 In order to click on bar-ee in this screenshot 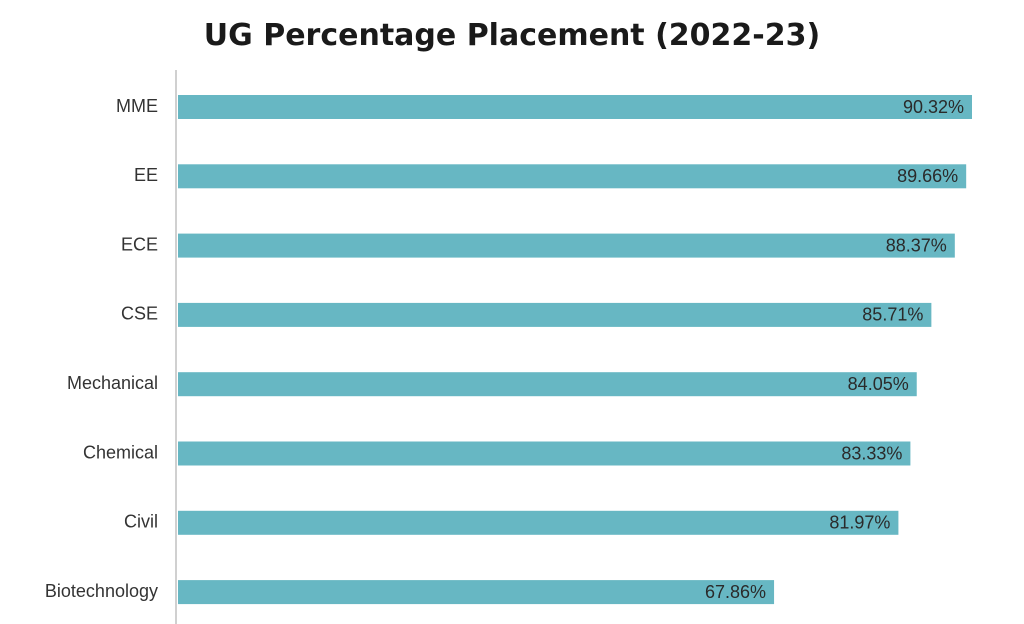, I will do `click(572, 176)`.